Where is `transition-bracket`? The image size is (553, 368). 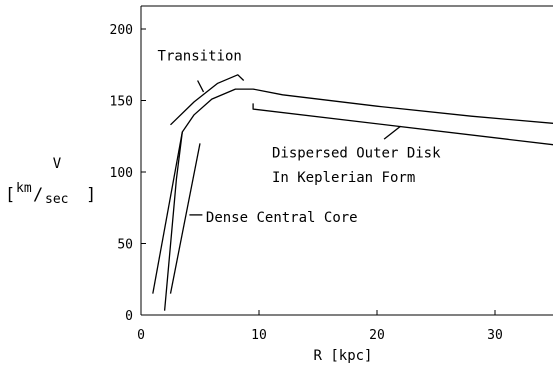 transition-bracket is located at coordinates (207, 100).